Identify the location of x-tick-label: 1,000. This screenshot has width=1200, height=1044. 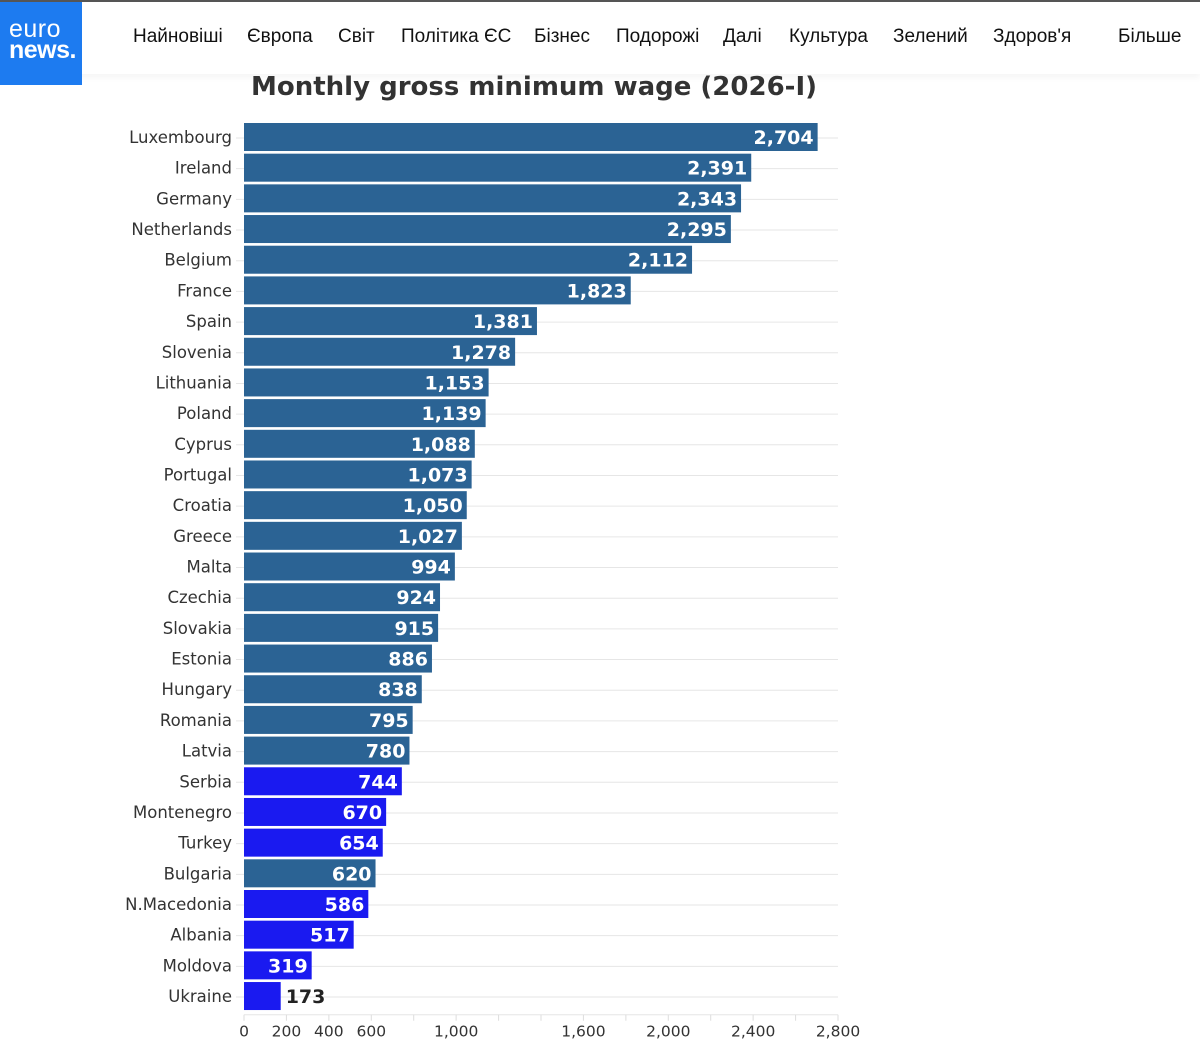
(456, 1032).